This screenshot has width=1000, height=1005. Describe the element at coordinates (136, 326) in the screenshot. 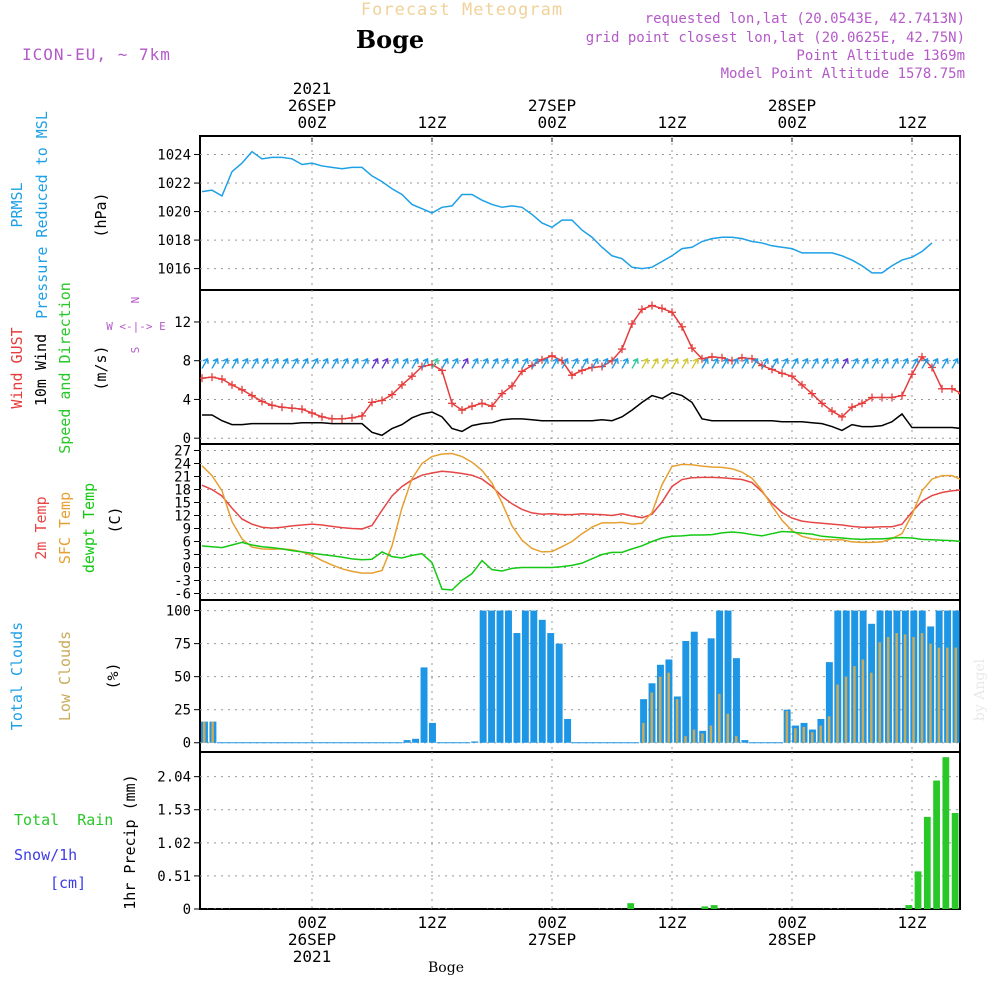

I see `compass-we-label: W <-|-> E` at that location.